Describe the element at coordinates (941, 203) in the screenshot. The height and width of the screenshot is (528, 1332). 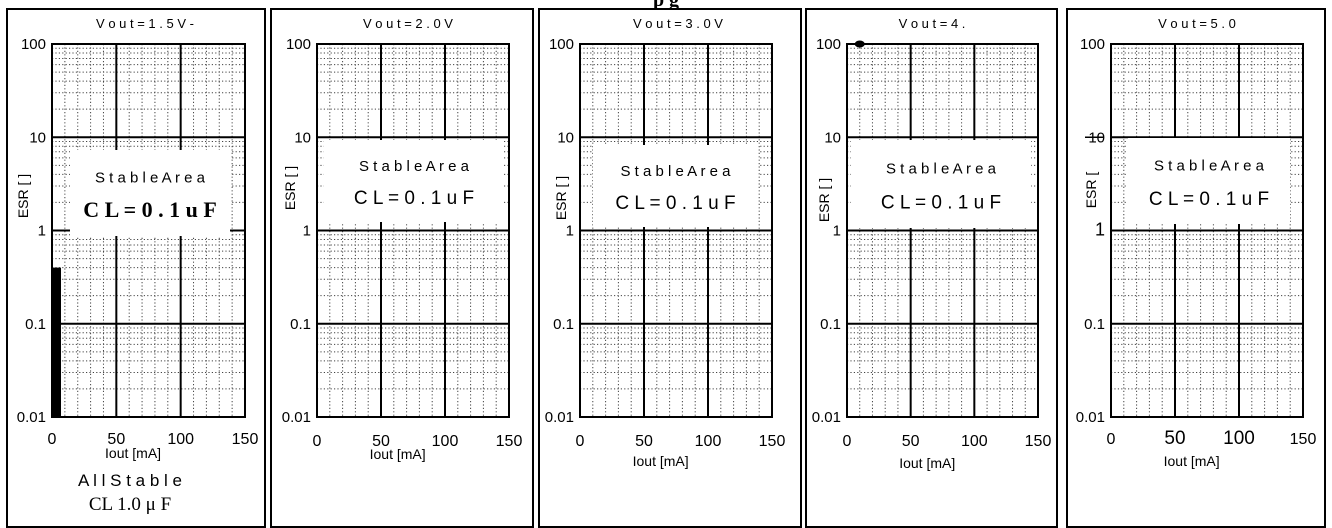
I see `chart-4-capacitance-label: C L = 0 . 1 u F` at that location.